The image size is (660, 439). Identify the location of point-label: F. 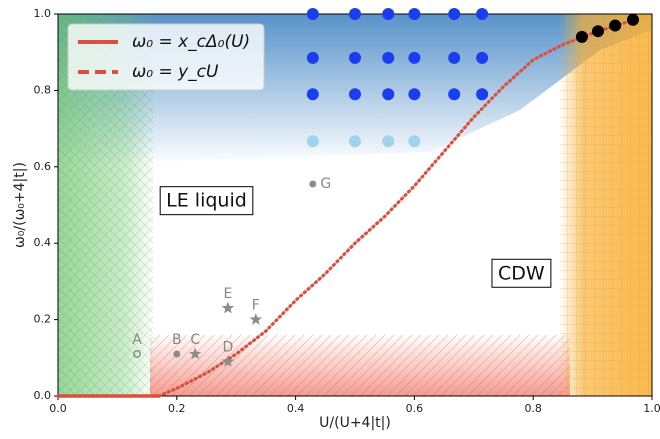
(256, 306).